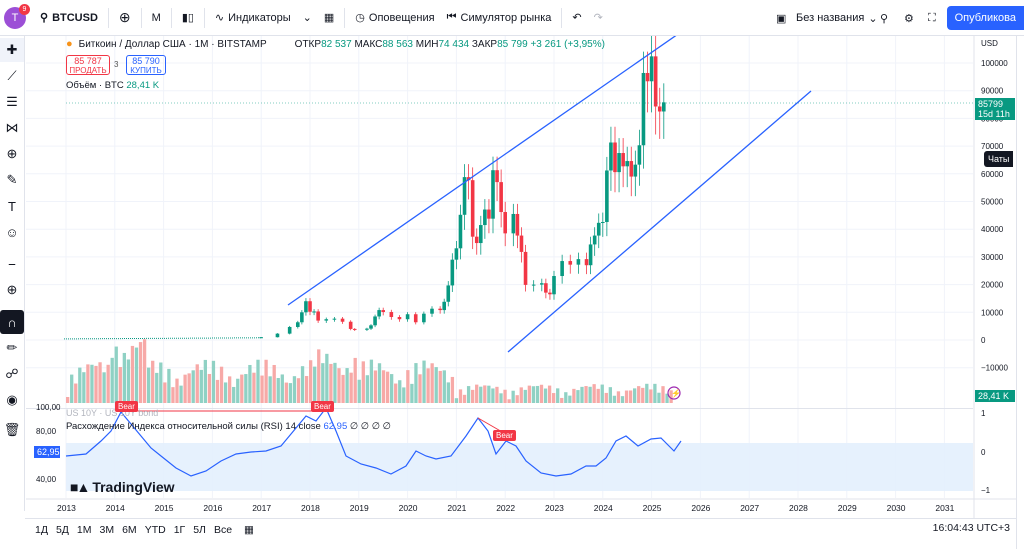  What do you see at coordinates (505, 508) in the screenshot?
I see `time-tick-label: 2022` at bounding box center [505, 508].